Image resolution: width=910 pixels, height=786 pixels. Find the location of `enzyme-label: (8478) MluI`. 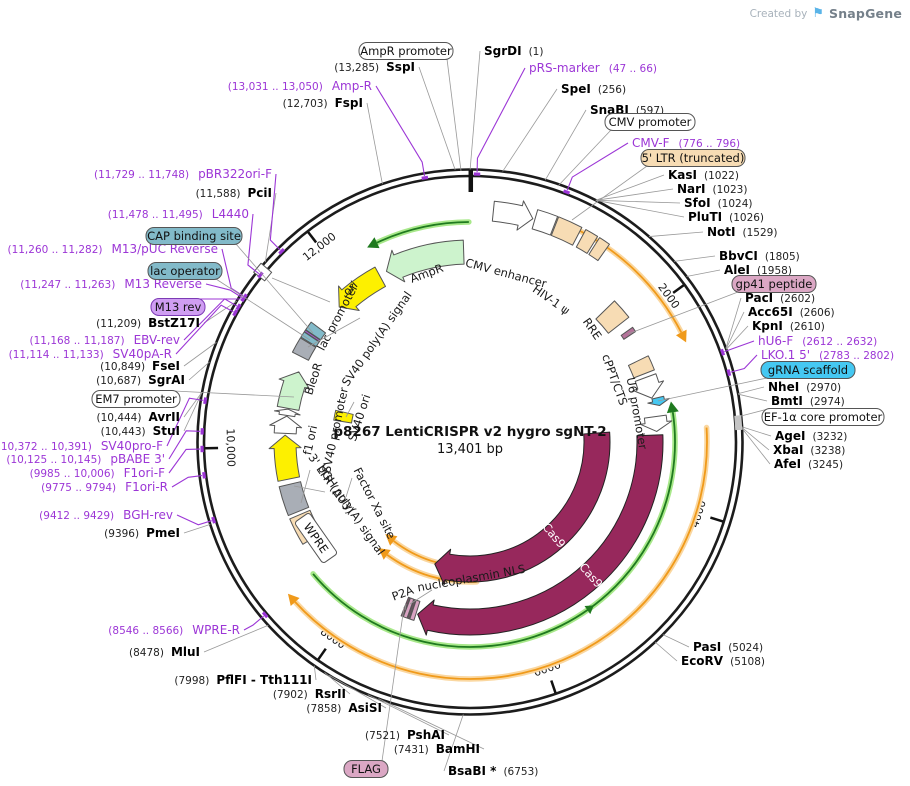

enzyme-label: (8478) MluI is located at coordinates (164, 652).